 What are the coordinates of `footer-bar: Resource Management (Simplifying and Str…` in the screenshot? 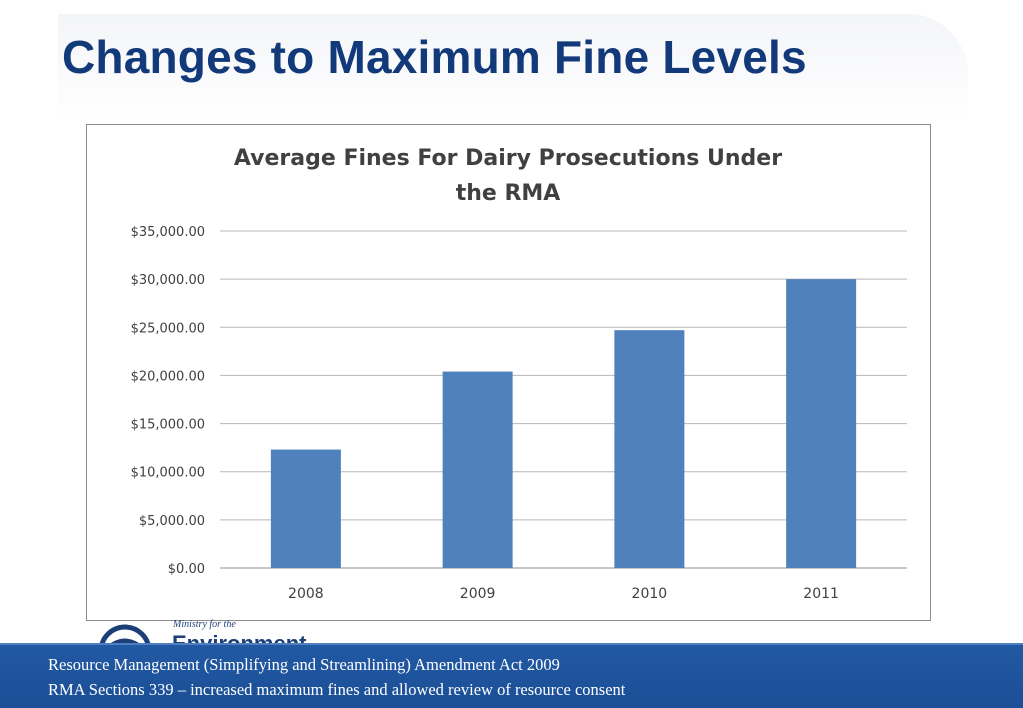 It's located at (511, 675).